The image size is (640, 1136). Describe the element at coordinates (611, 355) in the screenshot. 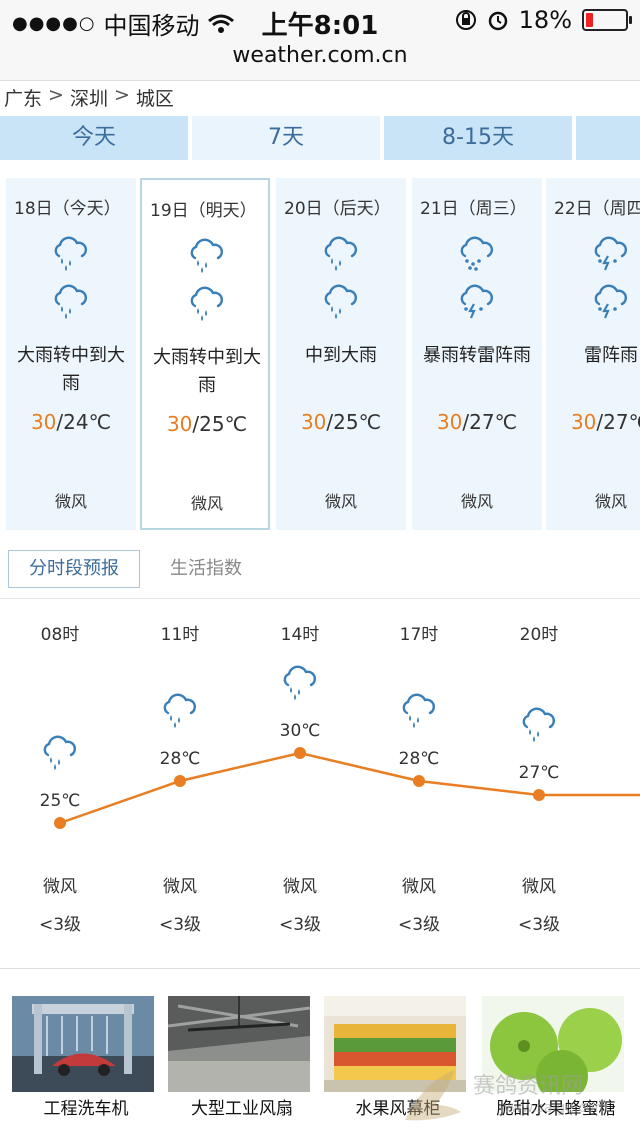

I see `day-weather-desc: 雷阵雨` at that location.